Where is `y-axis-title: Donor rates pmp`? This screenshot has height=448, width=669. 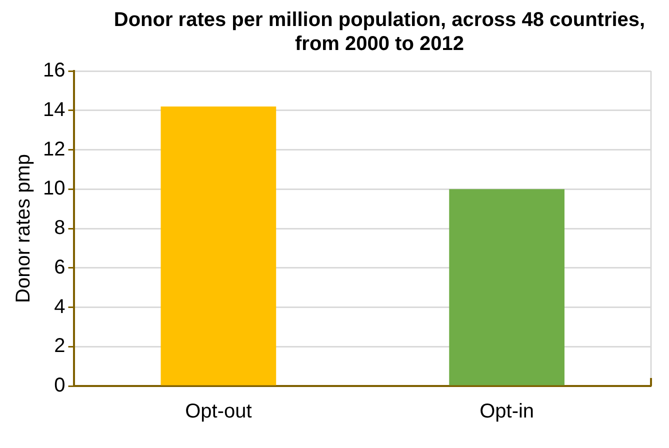 y-axis-title: Donor rates pmp is located at coordinates (23, 228).